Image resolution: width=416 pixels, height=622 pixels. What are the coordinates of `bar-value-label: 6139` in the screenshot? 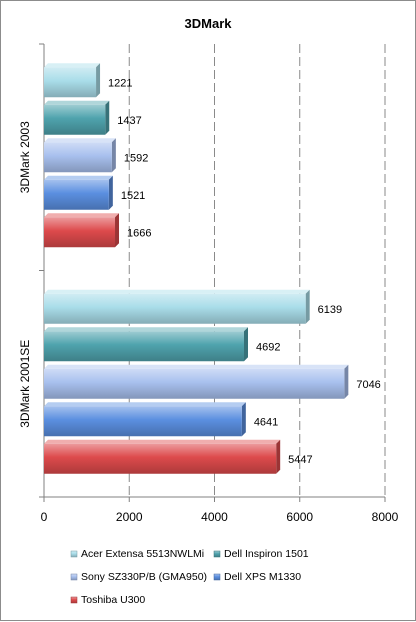 It's located at (330, 310).